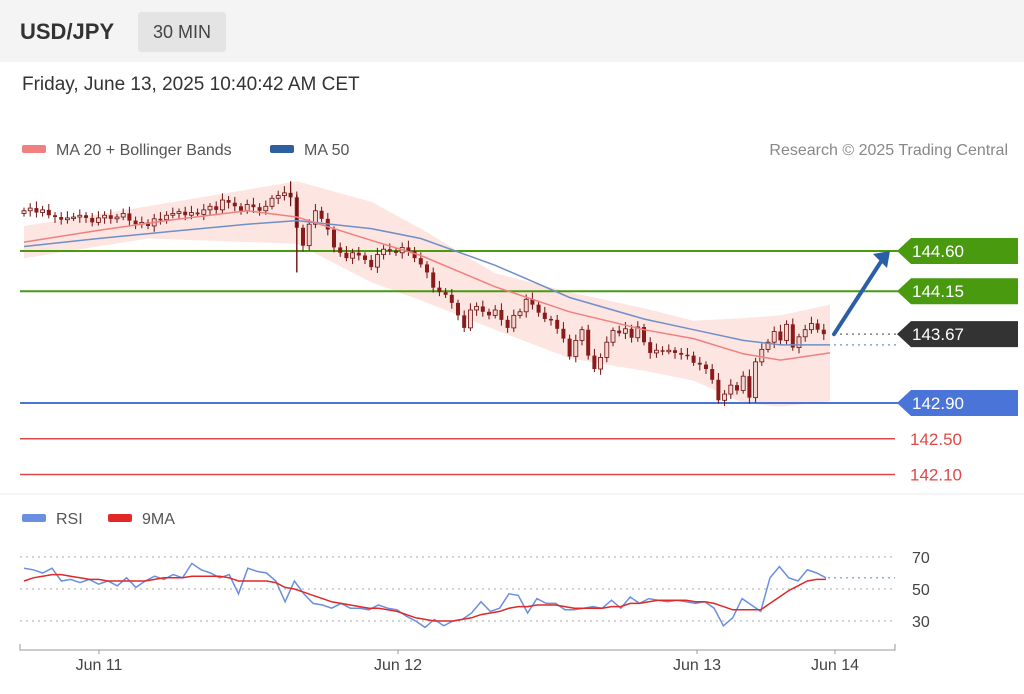 The image size is (1024, 694). Describe the element at coordinates (467, 662) in the screenshot. I see `x-axis-ticks: Jun 11 Jun 12 Jun 13 Jun 14` at that location.